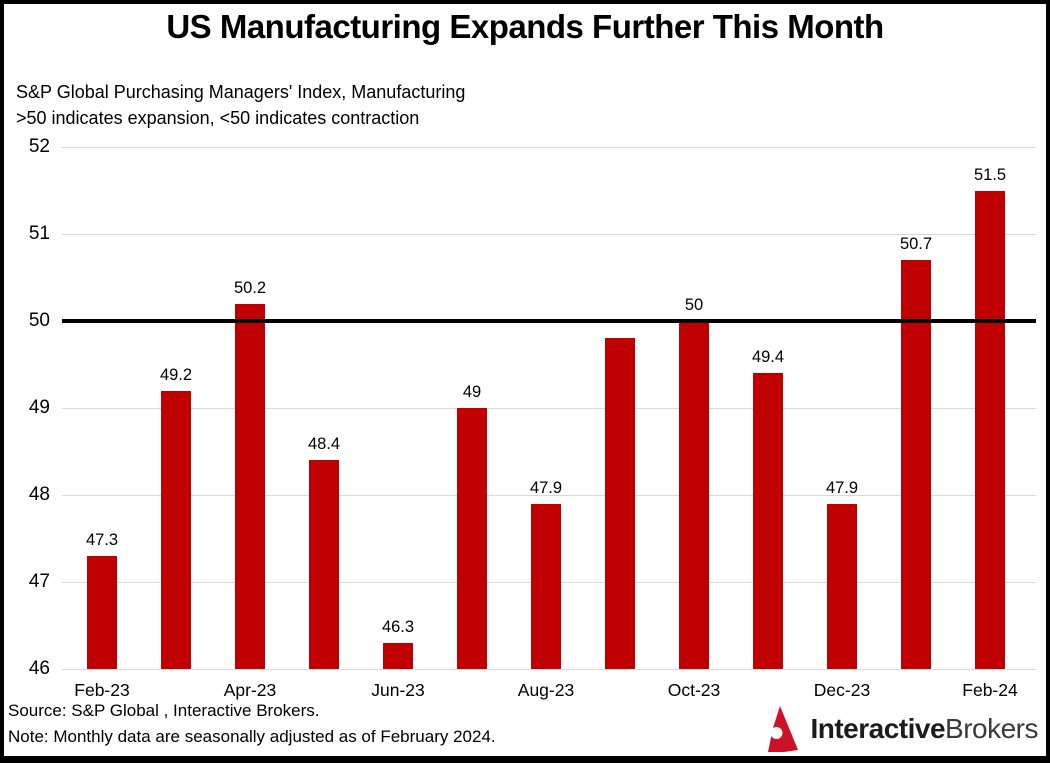 The height and width of the screenshot is (763, 1050). Describe the element at coordinates (783, 729) in the screenshot. I see `interactive-brokers-spike-icon` at that location.